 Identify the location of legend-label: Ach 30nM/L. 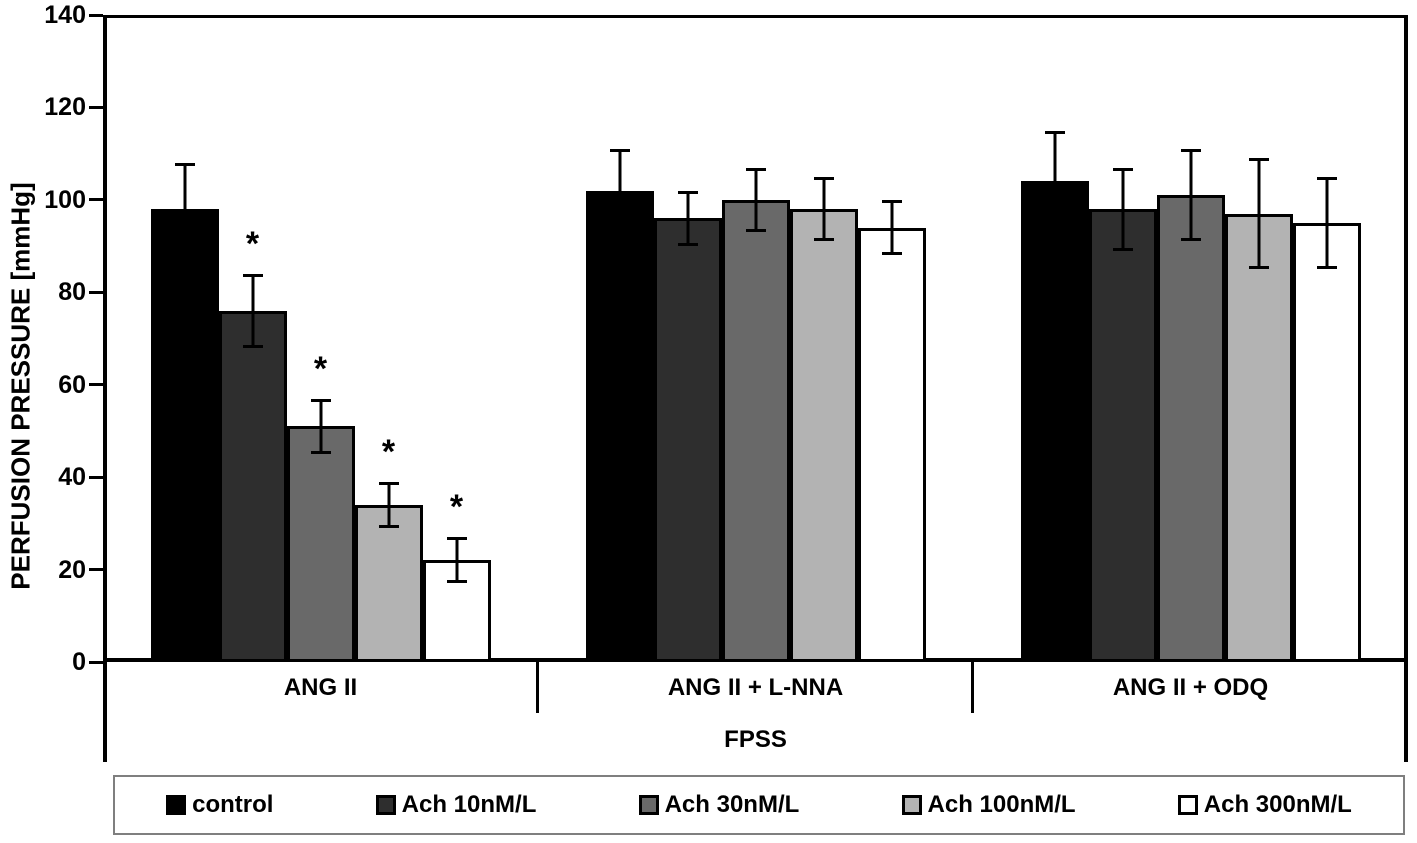
(732, 804).